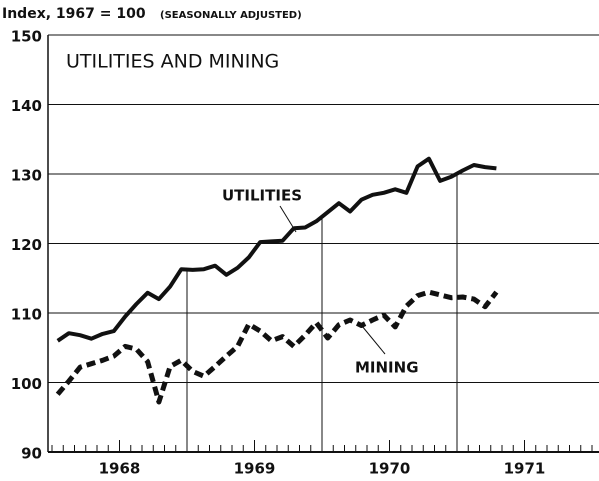  What do you see at coordinates (74, 14) in the screenshot?
I see `y-axis-label: Index, 1967 = 100` at bounding box center [74, 14].